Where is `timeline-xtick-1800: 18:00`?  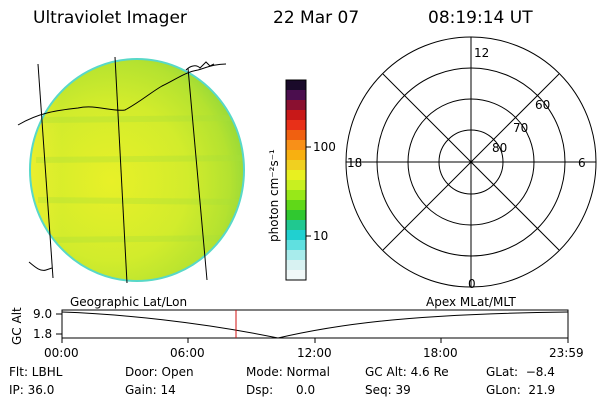
timeline-xtick-1800: 18:00 is located at coordinates (440, 353).